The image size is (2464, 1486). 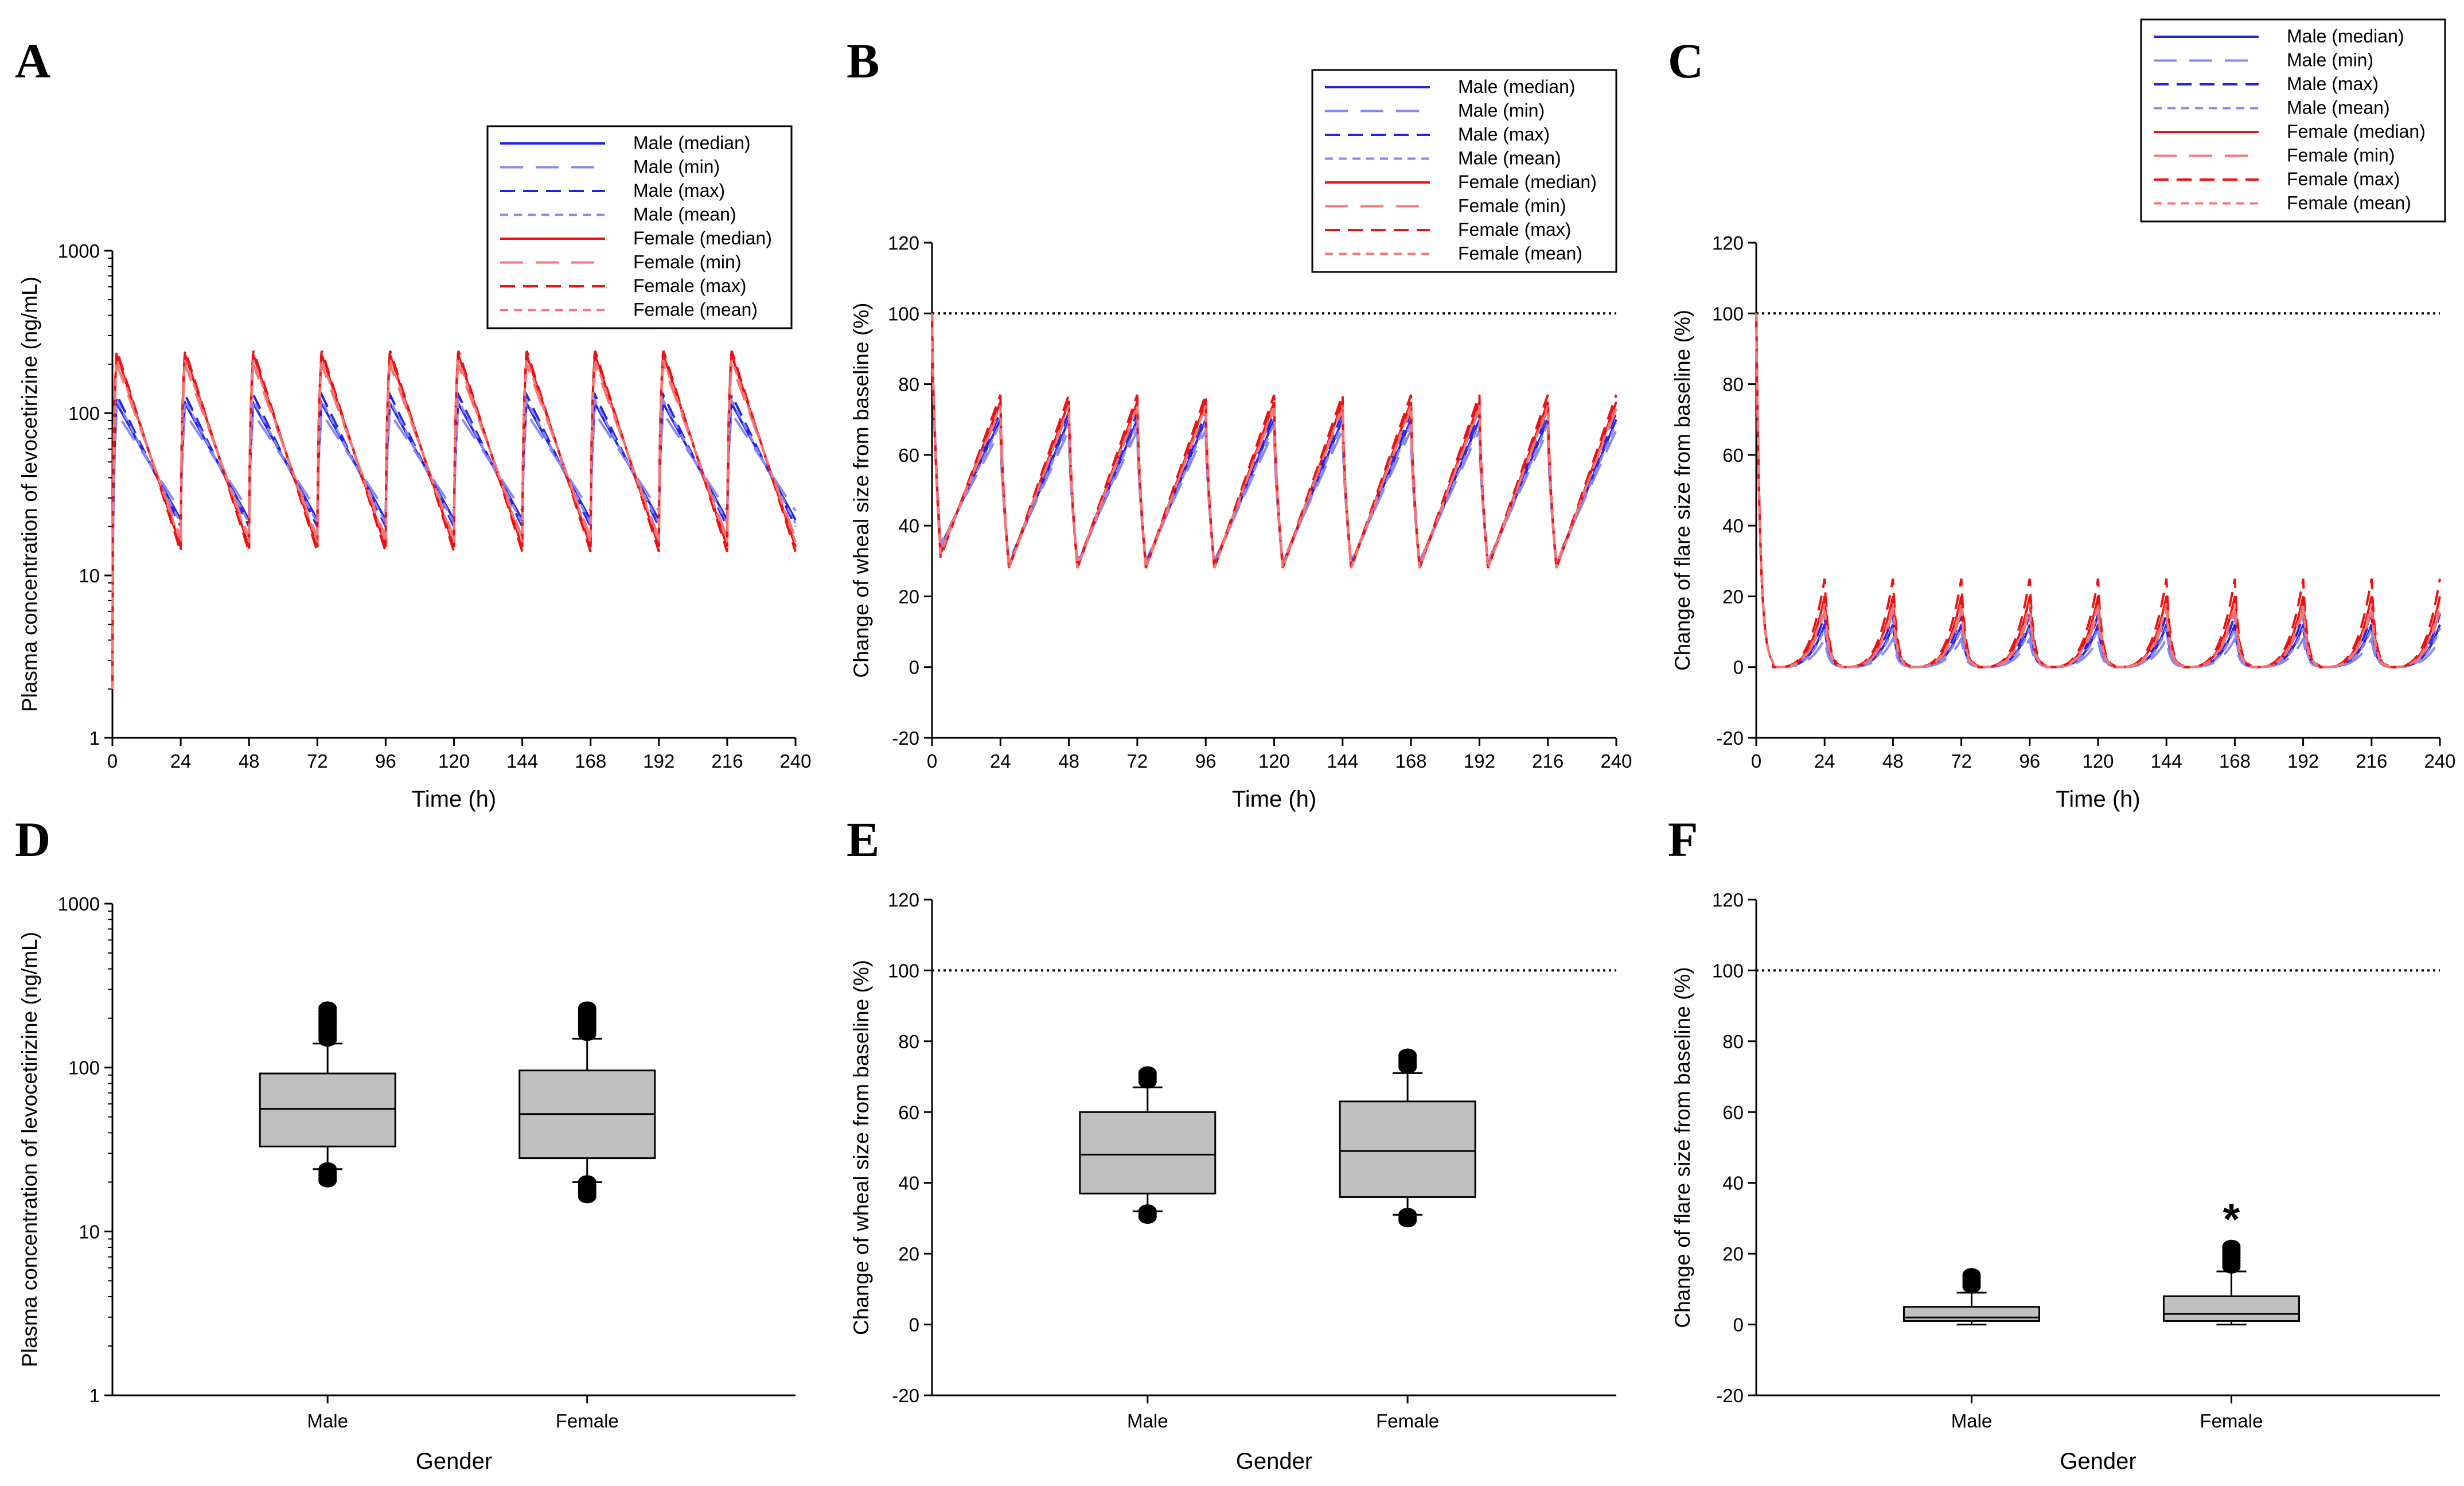 What do you see at coordinates (1756, 761) in the screenshot?
I see `x-tick-label: 0` at bounding box center [1756, 761].